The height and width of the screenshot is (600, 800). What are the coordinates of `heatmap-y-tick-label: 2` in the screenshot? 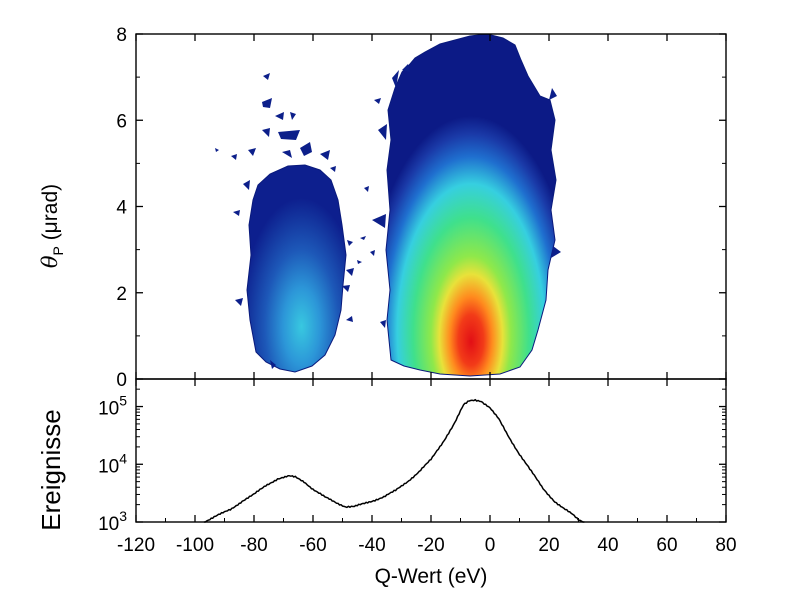 It's located at (121, 294).